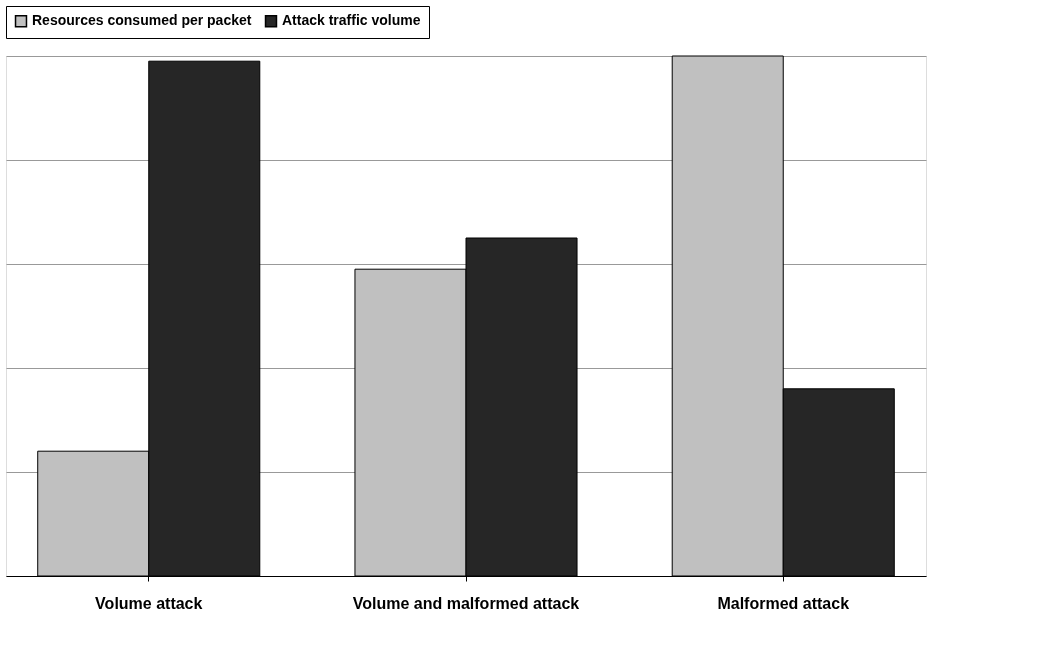 This screenshot has width=1056, height=647. Describe the element at coordinates (351, 20) in the screenshot. I see `legend-label: Attack traffic volume` at that location.